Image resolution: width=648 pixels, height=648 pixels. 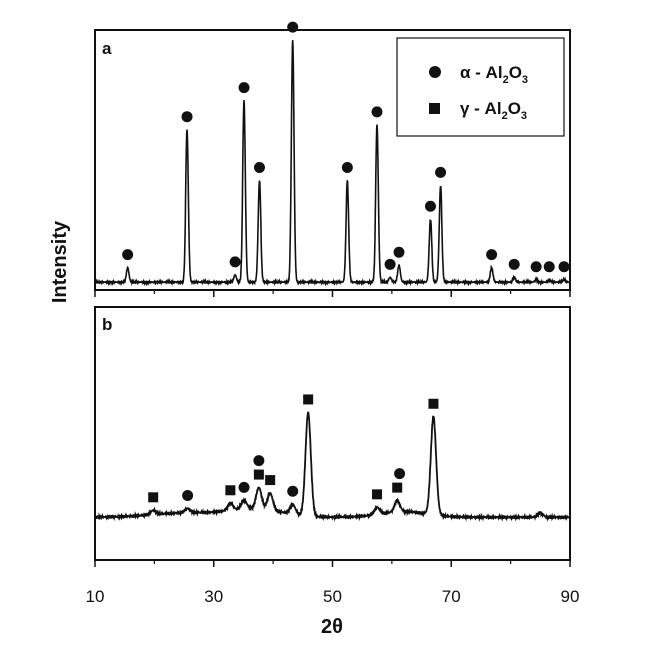 What do you see at coordinates (60, 261) in the screenshot?
I see `y-axis-title: Intensity` at bounding box center [60, 261].